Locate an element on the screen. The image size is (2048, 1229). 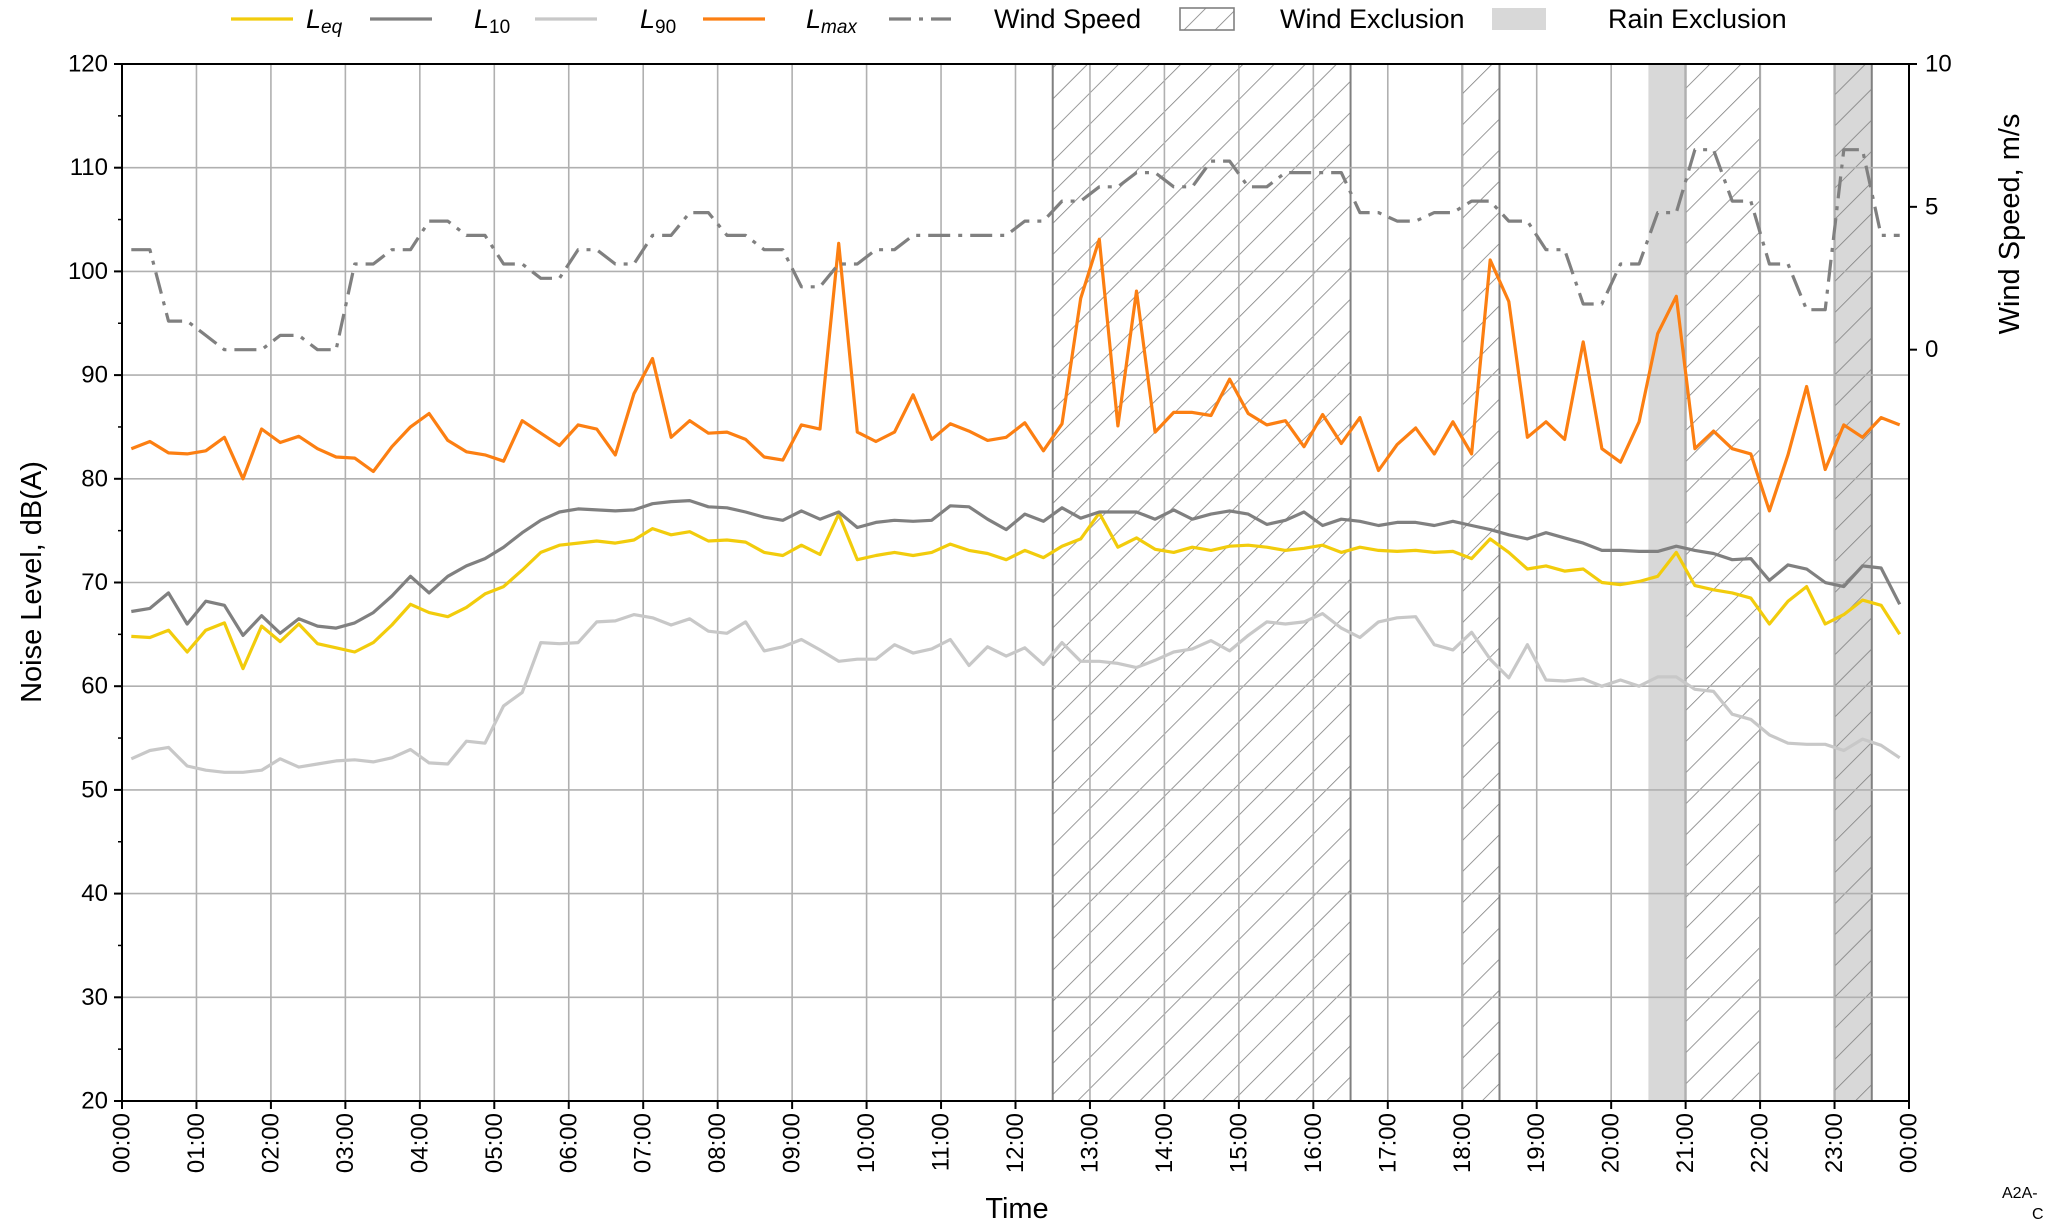
x-tick-label: 06:00 is located at coordinates (568, 1143).